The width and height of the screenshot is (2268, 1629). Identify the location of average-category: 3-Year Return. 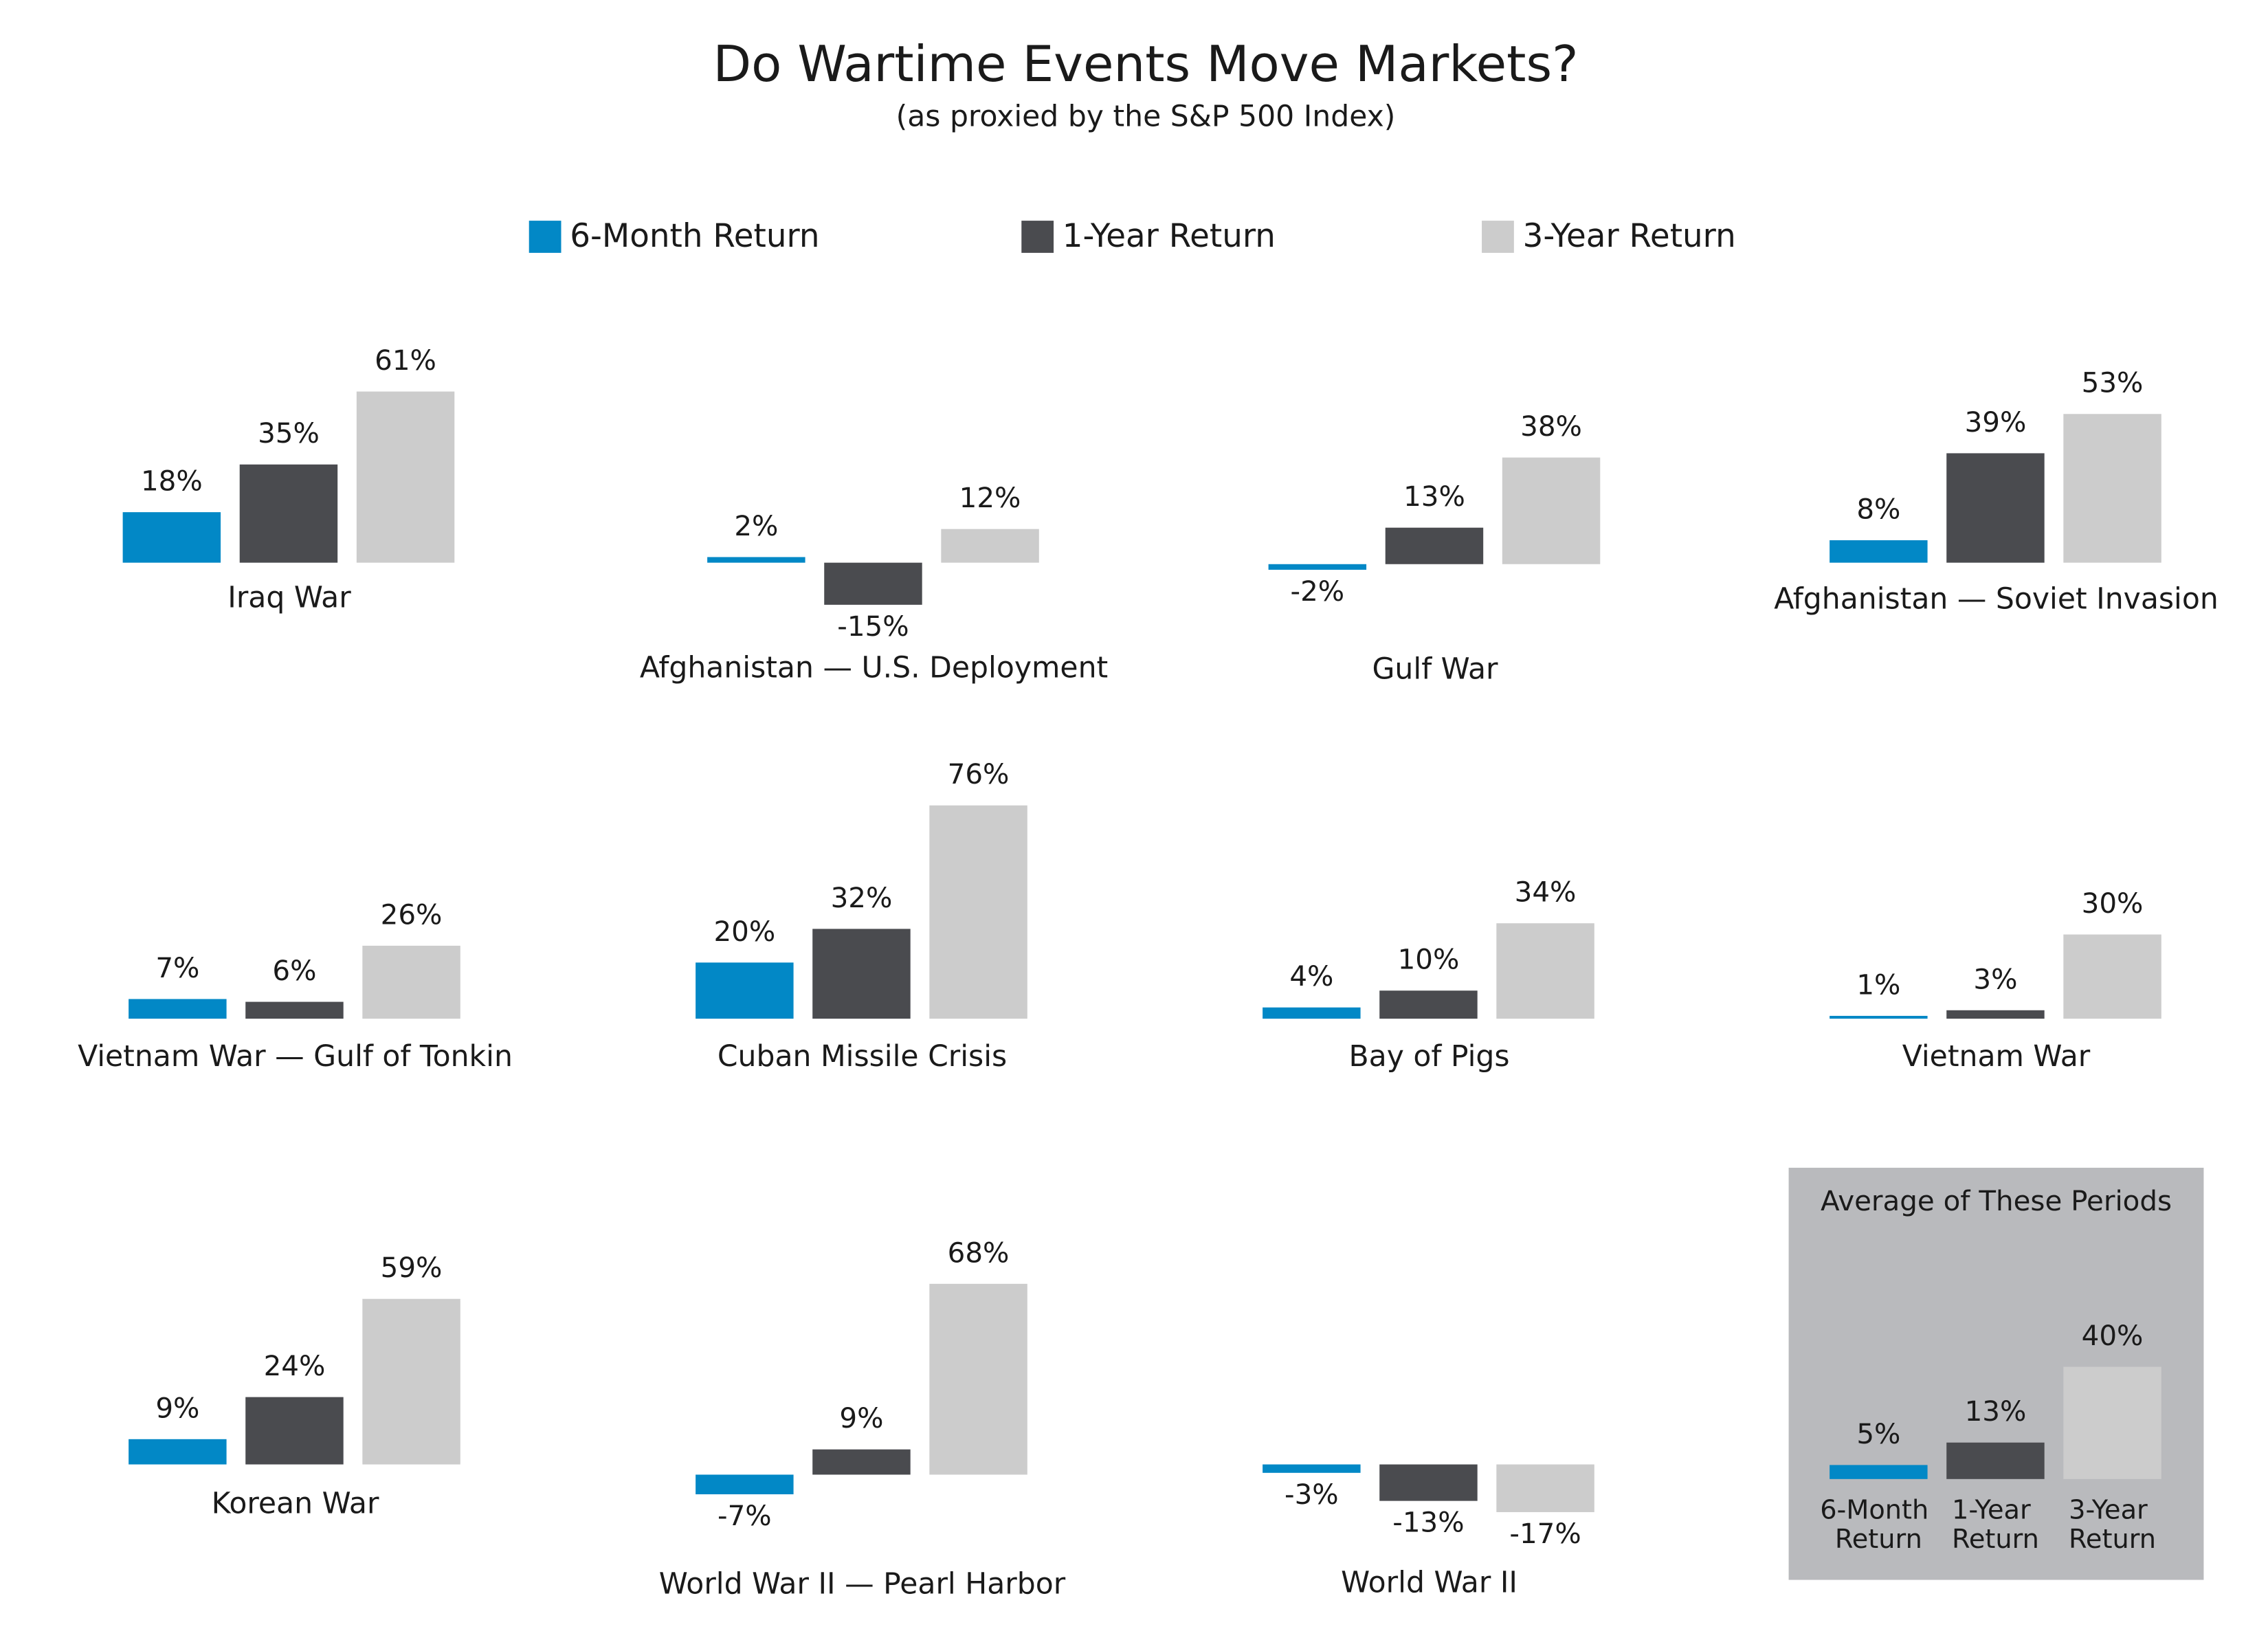
(2112, 1525).